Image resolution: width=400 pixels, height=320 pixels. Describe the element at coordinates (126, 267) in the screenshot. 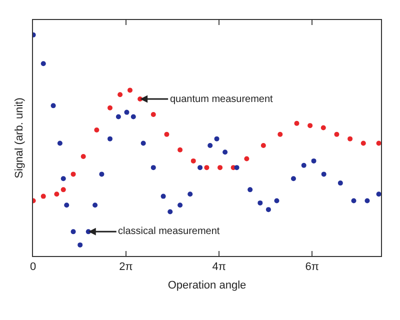

I see `x-tick-label: 2π` at that location.